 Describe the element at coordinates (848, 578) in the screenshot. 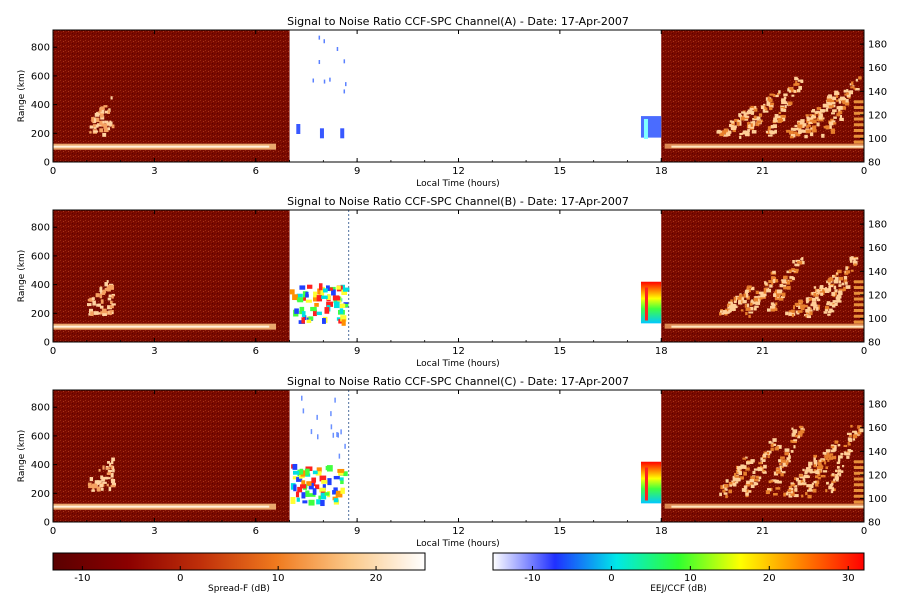

I see `colorbar-tick-label: 30` at that location.